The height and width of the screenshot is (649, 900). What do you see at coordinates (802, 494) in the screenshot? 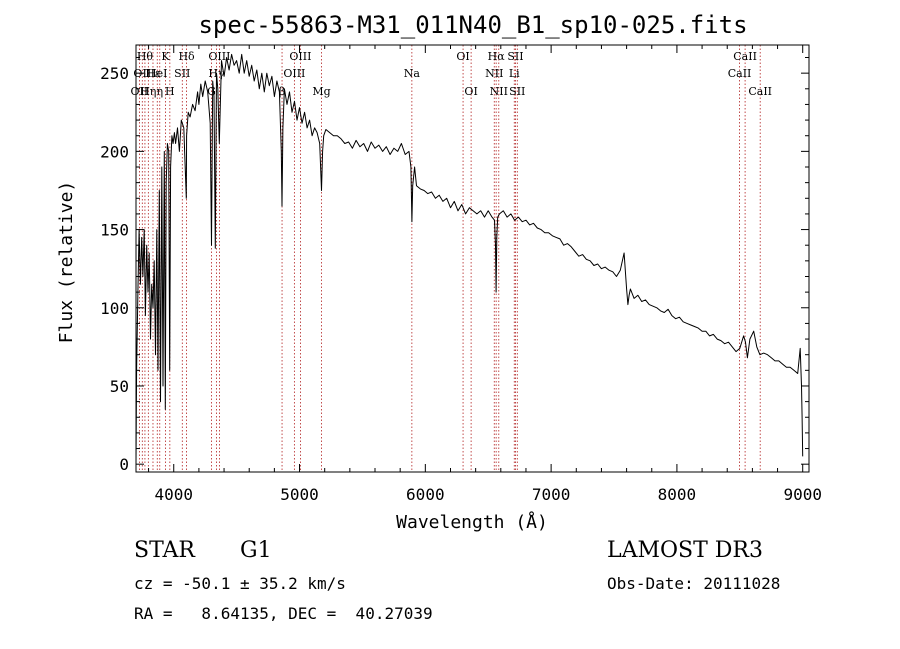
I see `x-tick-label: 9000` at bounding box center [802, 494].